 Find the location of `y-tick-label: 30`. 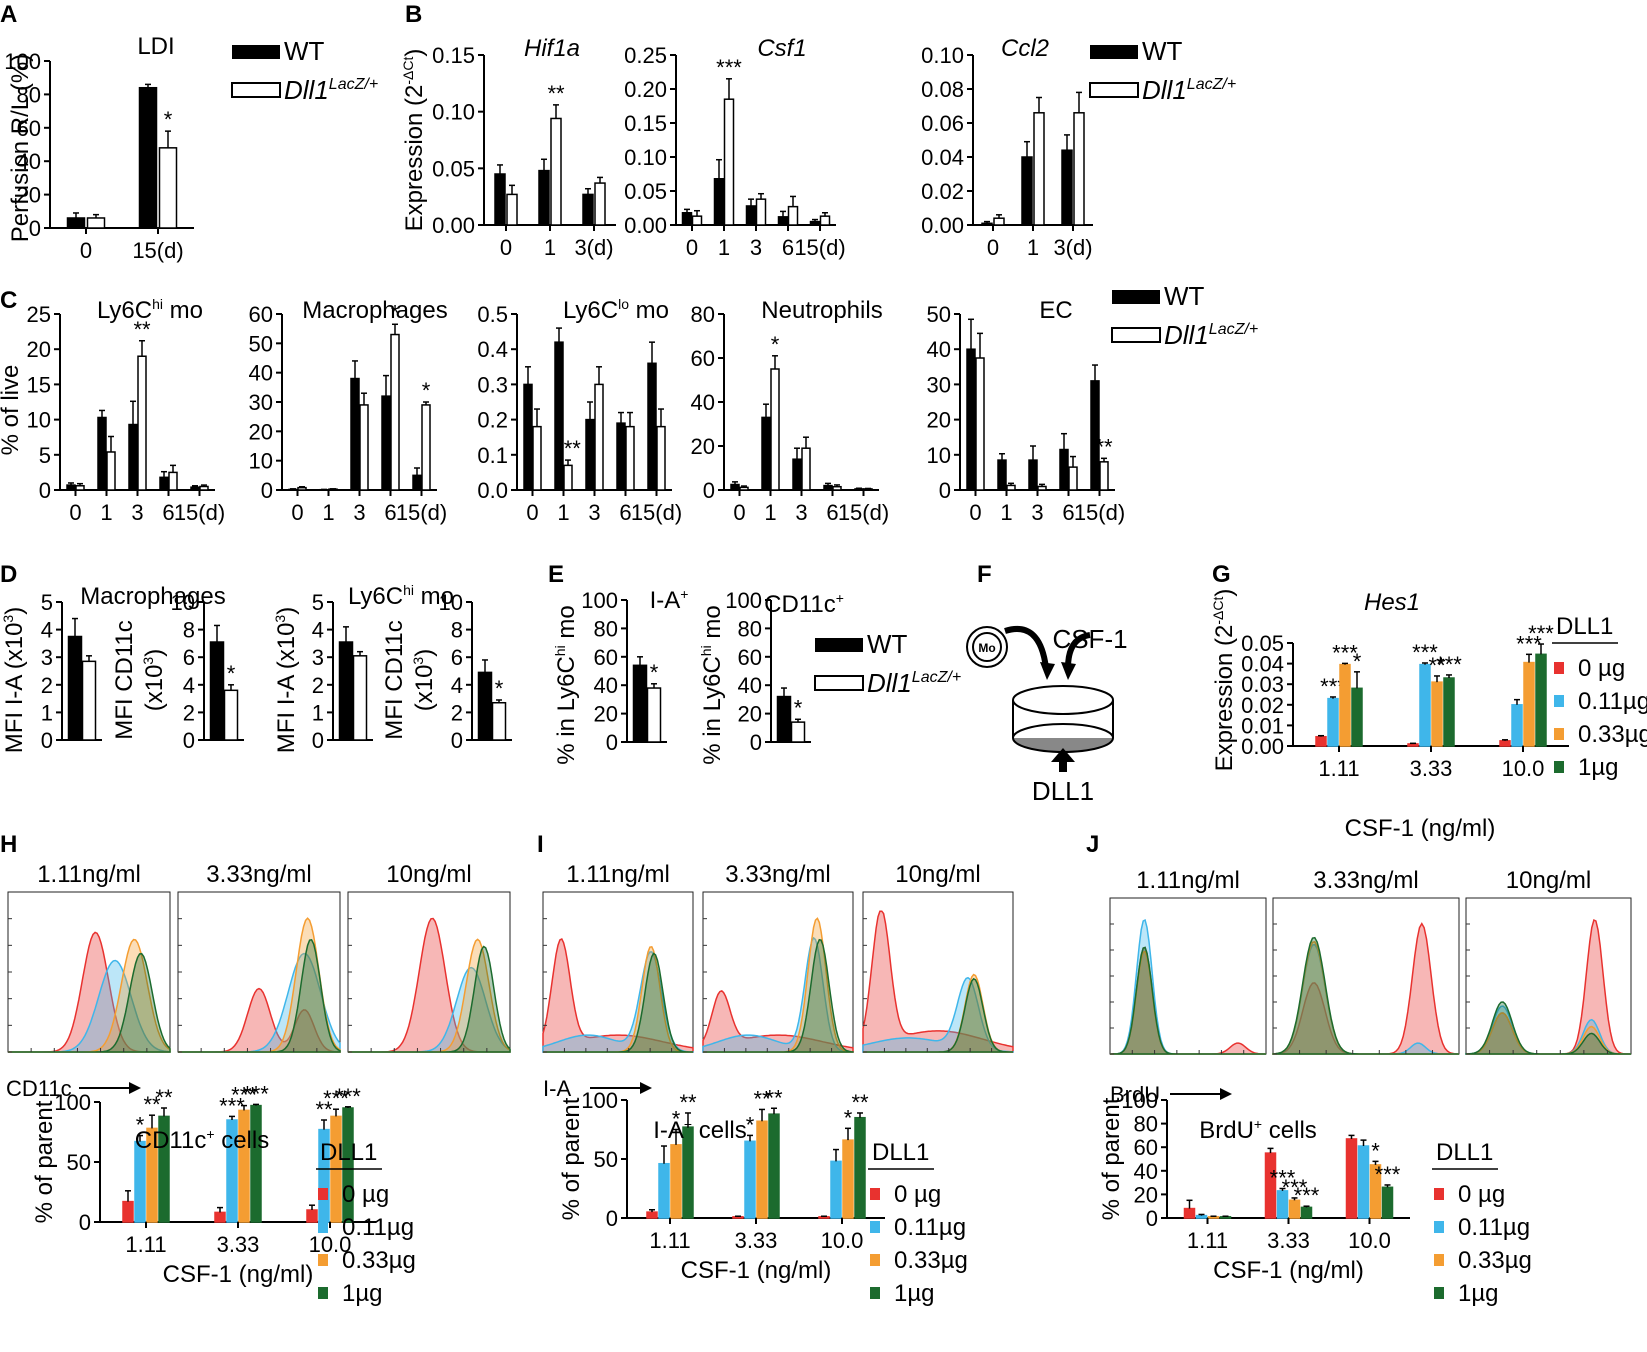

y-tick-label: 30 is located at coordinates (939, 384).